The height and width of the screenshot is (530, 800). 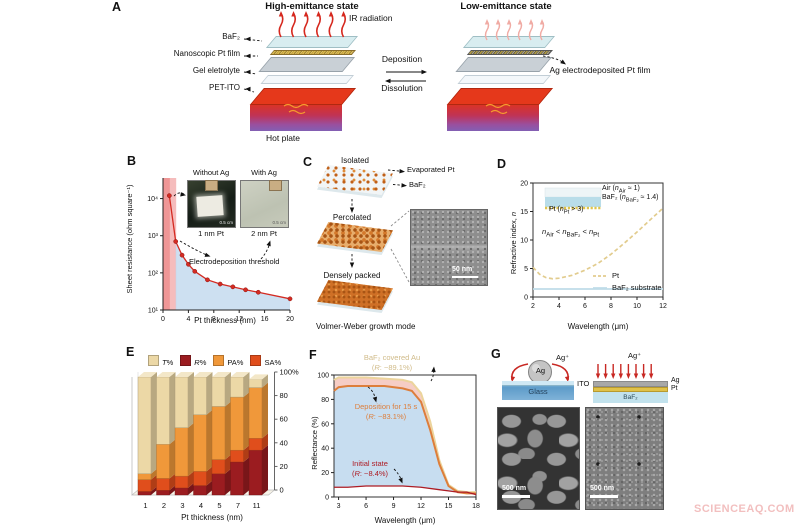 What do you see at coordinates (538, 458) in the screenshot?
I see `g-sem-ito` at bounding box center [538, 458].